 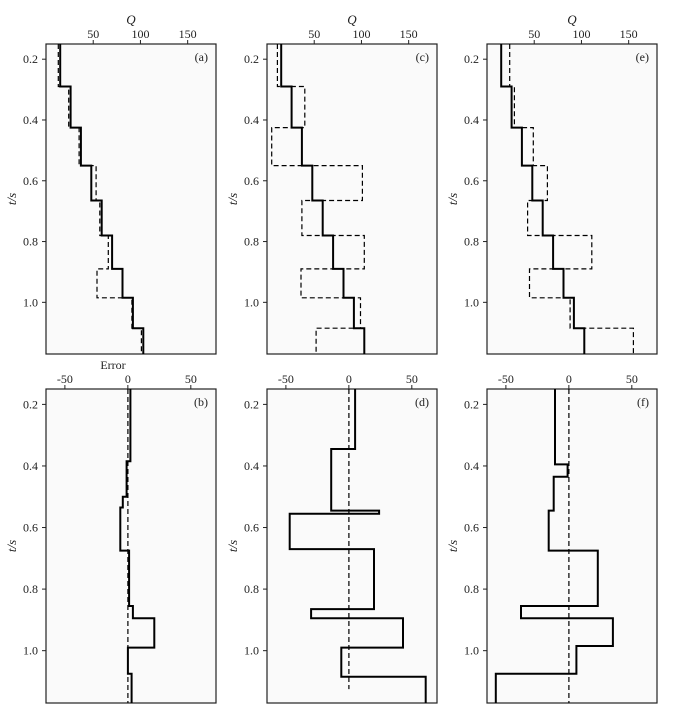 I want to click on x-axis-title: Error, so click(x=112, y=365).